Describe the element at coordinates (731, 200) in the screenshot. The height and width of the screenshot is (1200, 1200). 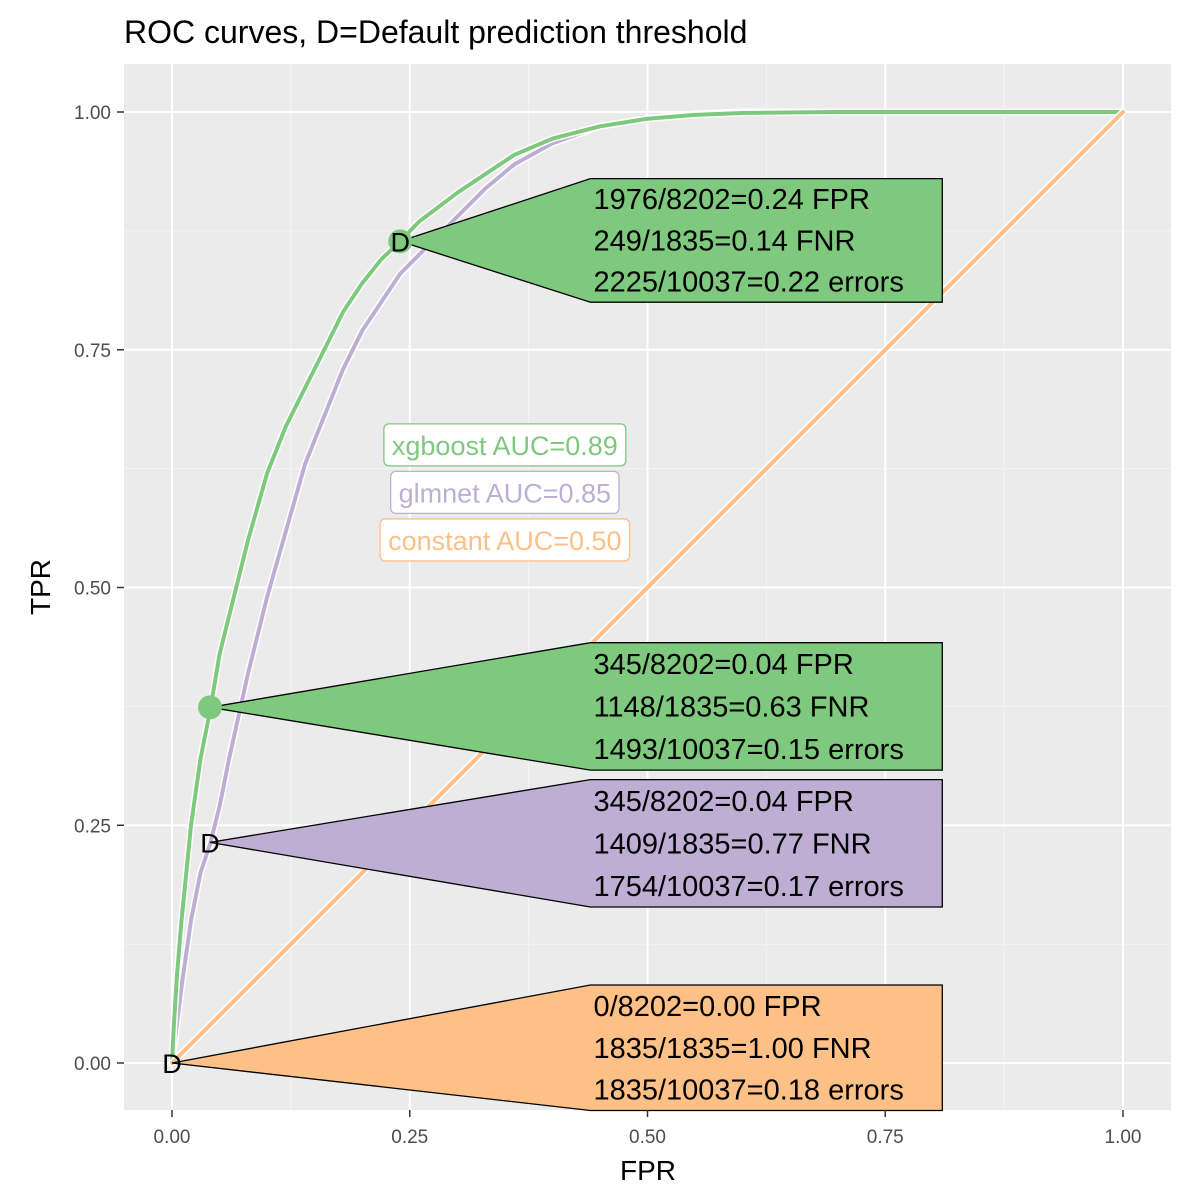
I see `callout-text-line: 1976/8202=0.24 FPR` at that location.